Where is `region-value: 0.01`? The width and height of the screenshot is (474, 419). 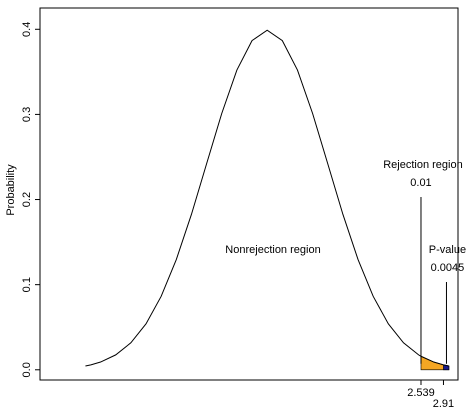
region-value: 0.01 is located at coordinates (420, 183).